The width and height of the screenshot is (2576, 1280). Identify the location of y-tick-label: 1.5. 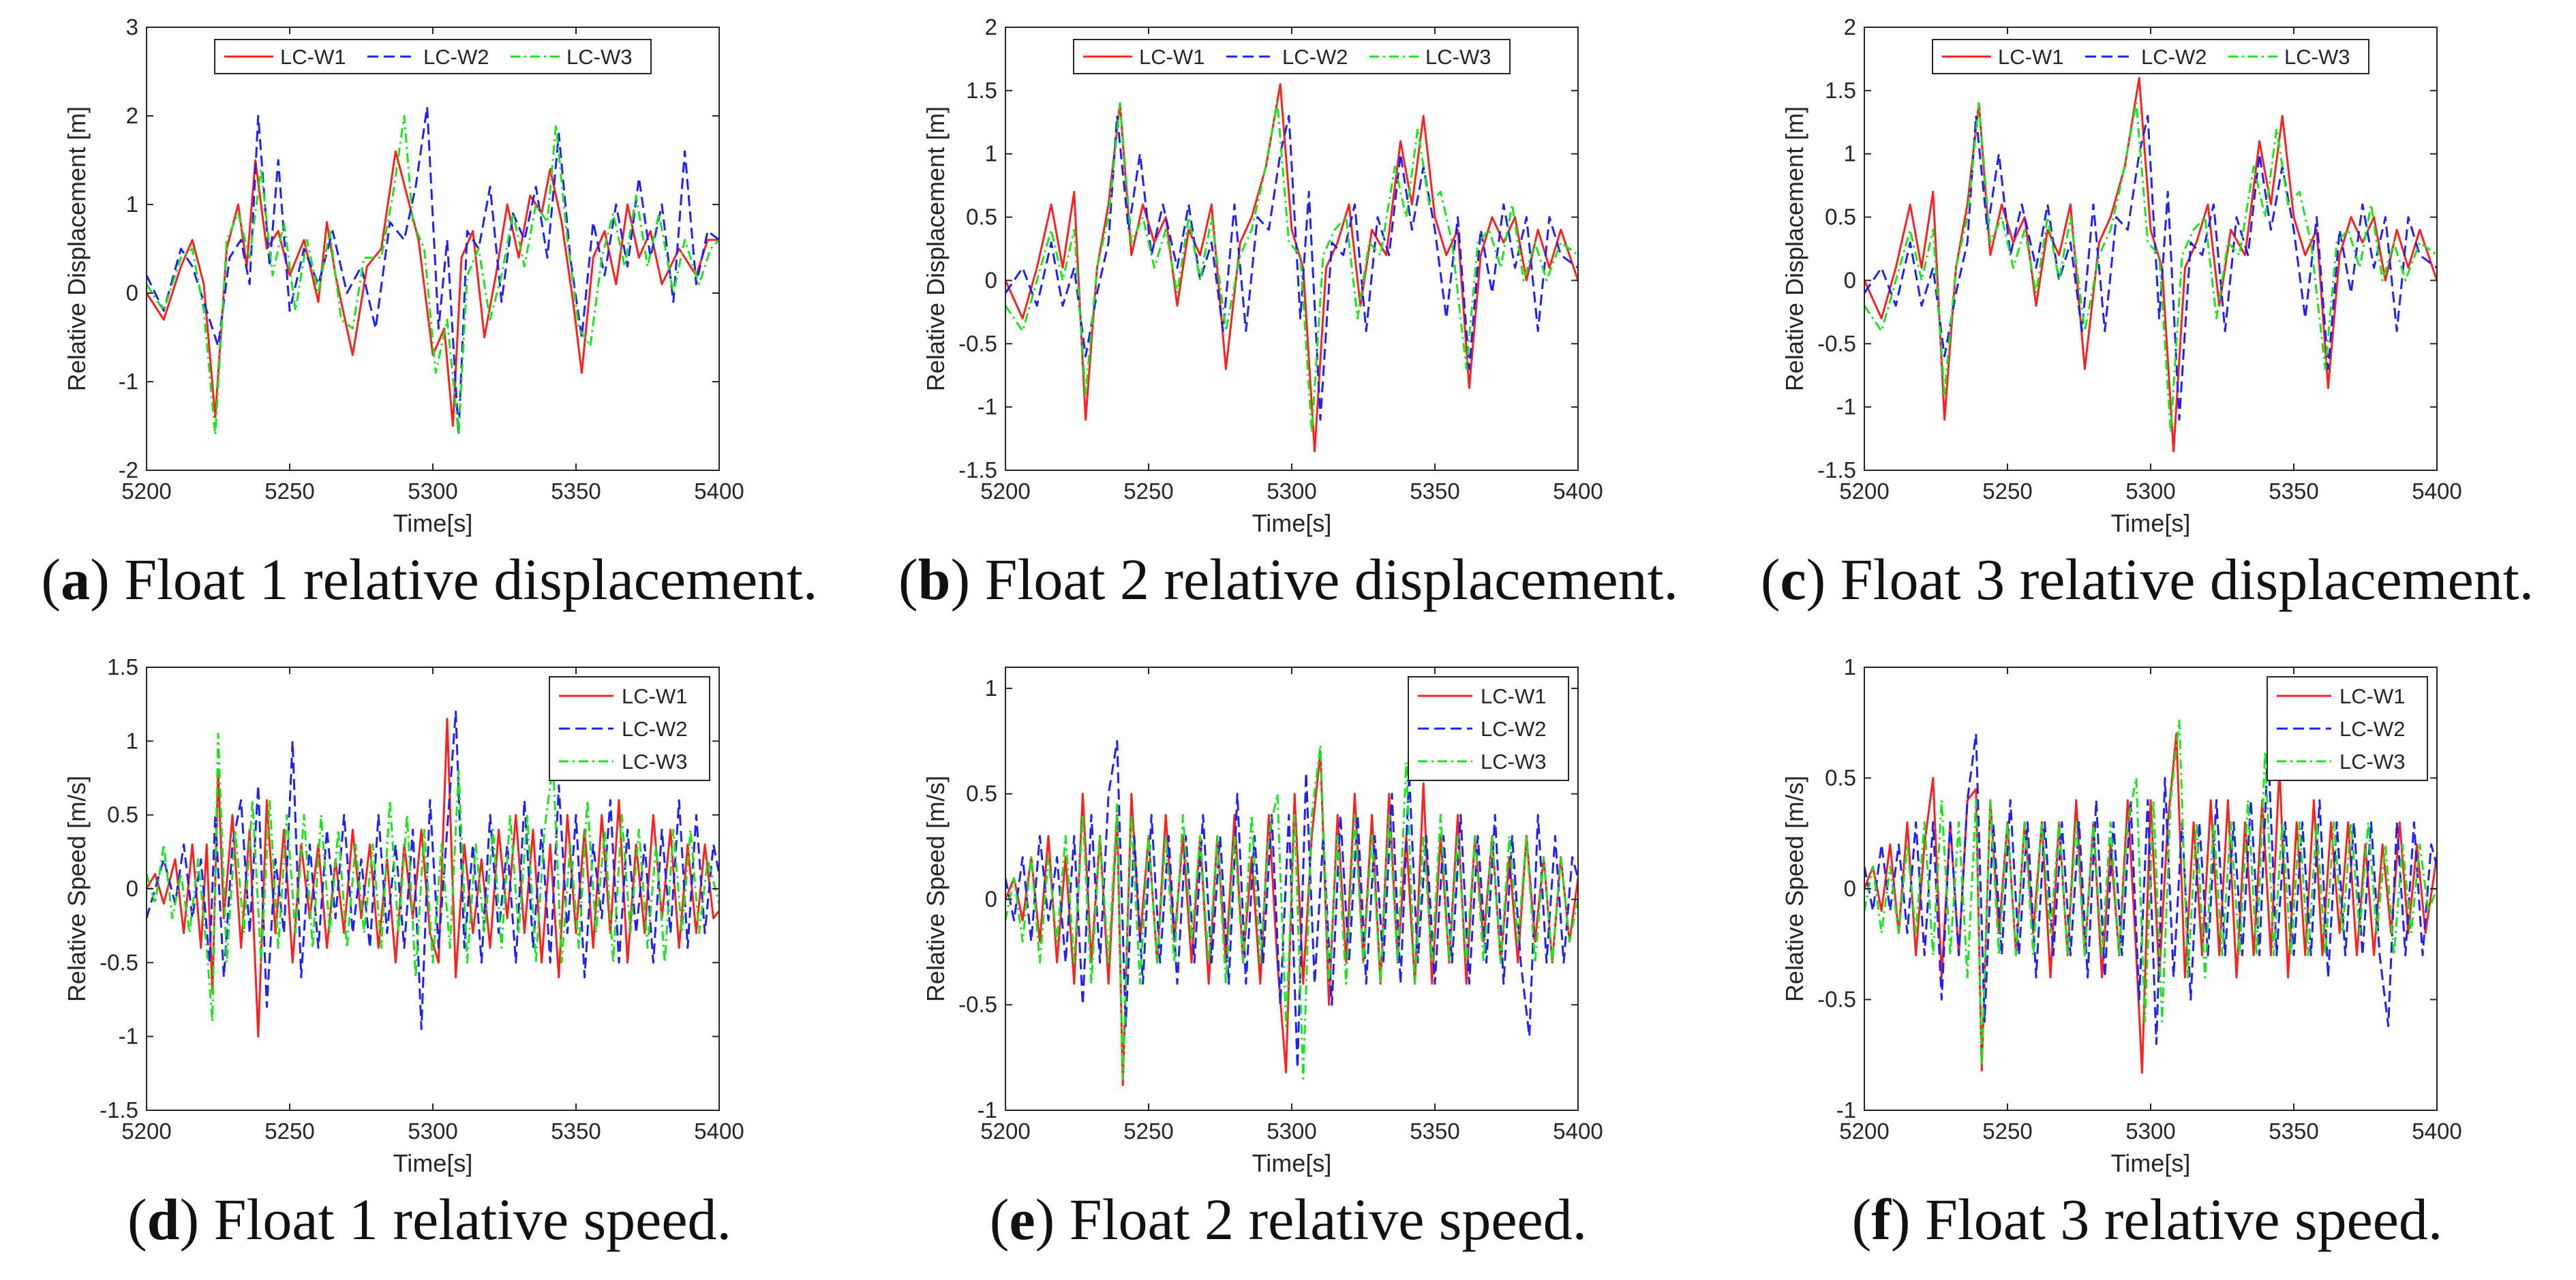
(122, 667).